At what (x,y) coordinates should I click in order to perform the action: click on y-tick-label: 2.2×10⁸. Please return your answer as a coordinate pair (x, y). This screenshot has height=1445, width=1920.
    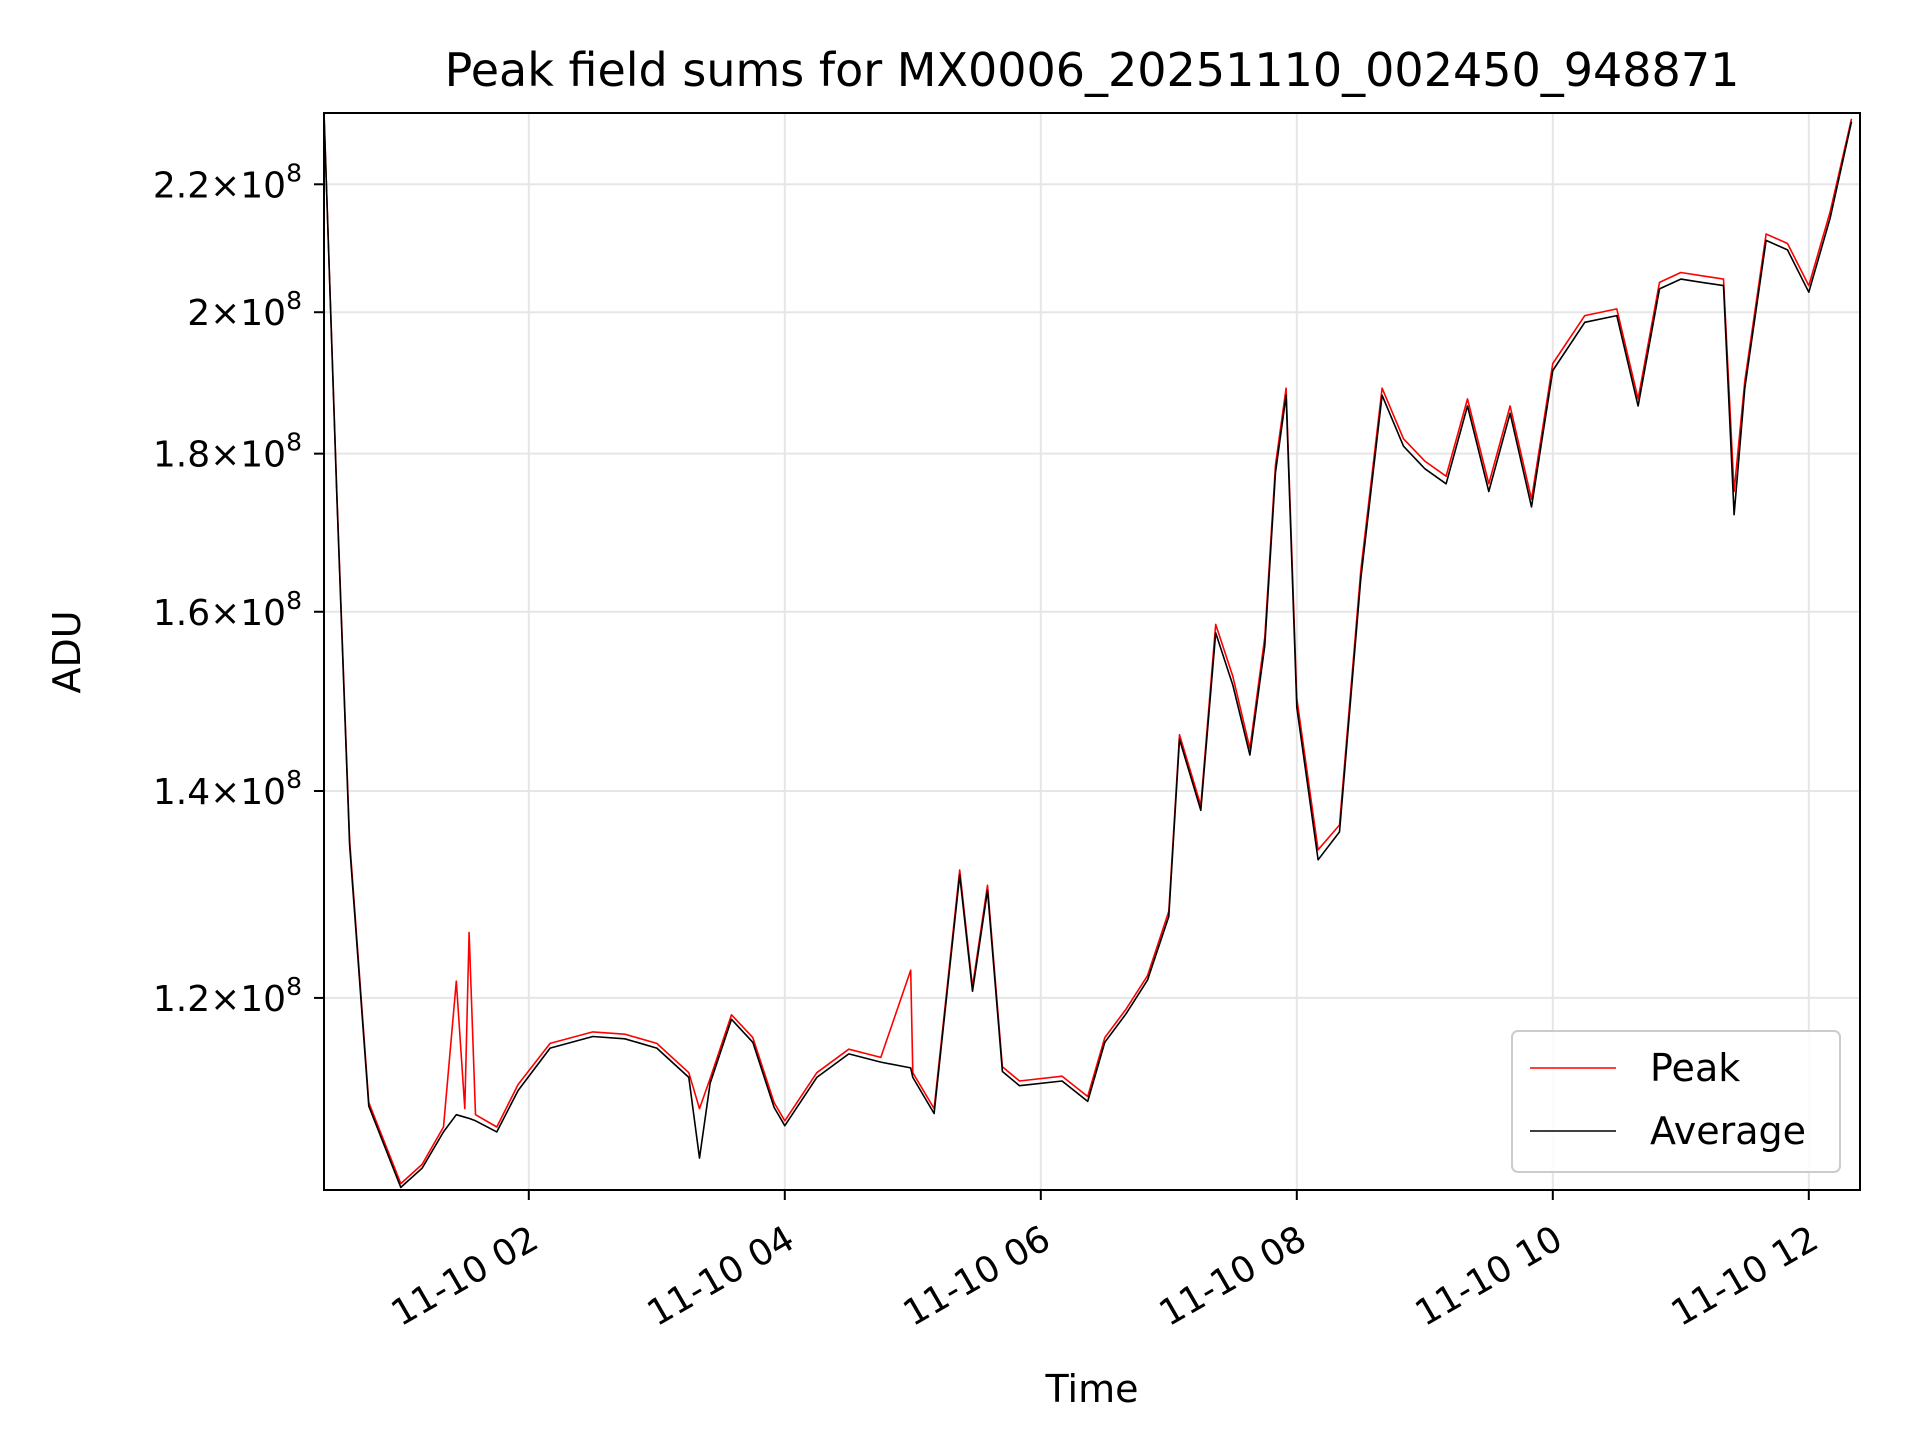
    Looking at the image, I should click on (227, 182).